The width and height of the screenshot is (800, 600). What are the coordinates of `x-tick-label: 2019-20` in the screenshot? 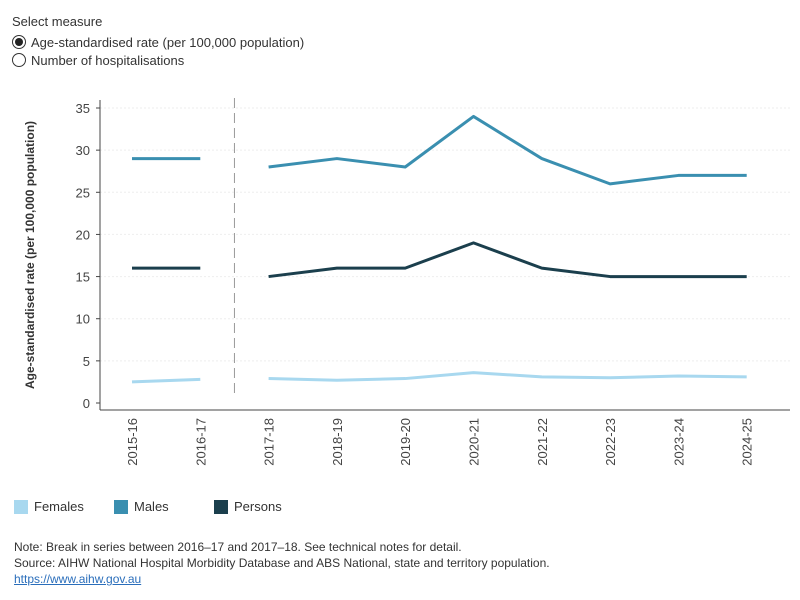 It's located at (405, 442).